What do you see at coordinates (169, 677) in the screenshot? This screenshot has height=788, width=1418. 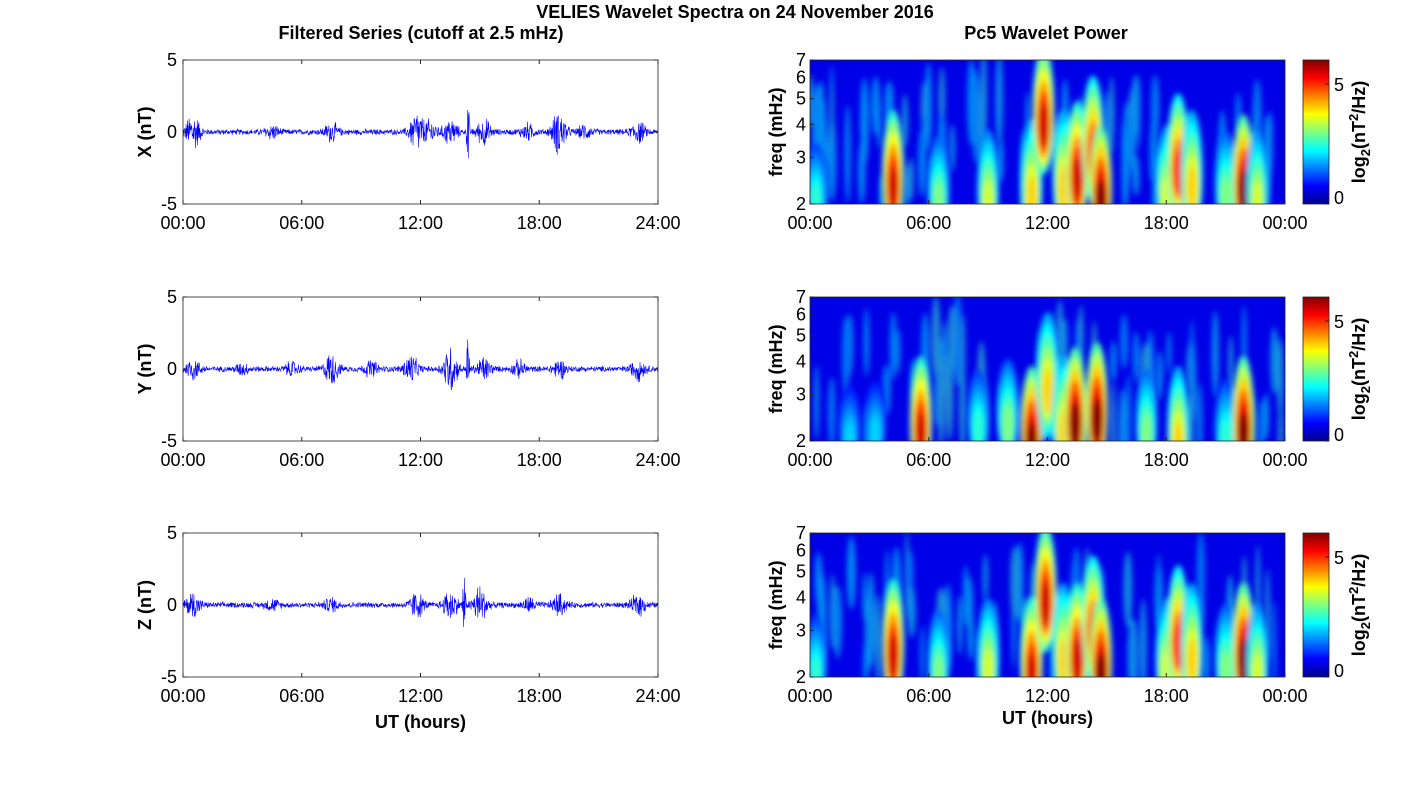 I see `y-tick-label-z: -5` at bounding box center [169, 677].